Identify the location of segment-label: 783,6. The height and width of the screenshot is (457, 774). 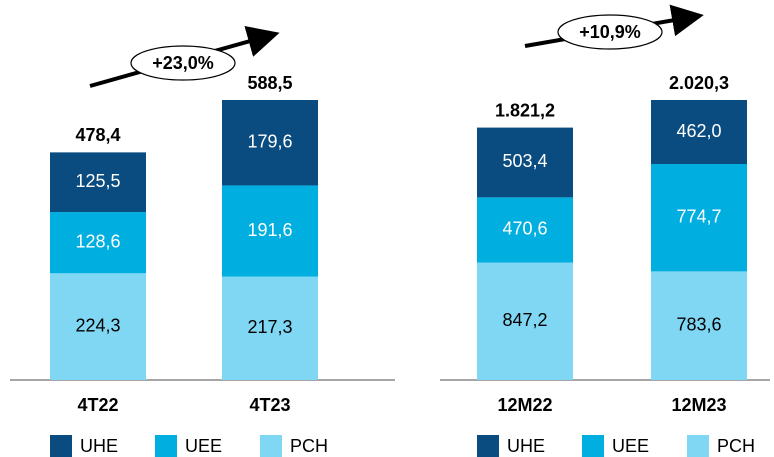
(698, 324).